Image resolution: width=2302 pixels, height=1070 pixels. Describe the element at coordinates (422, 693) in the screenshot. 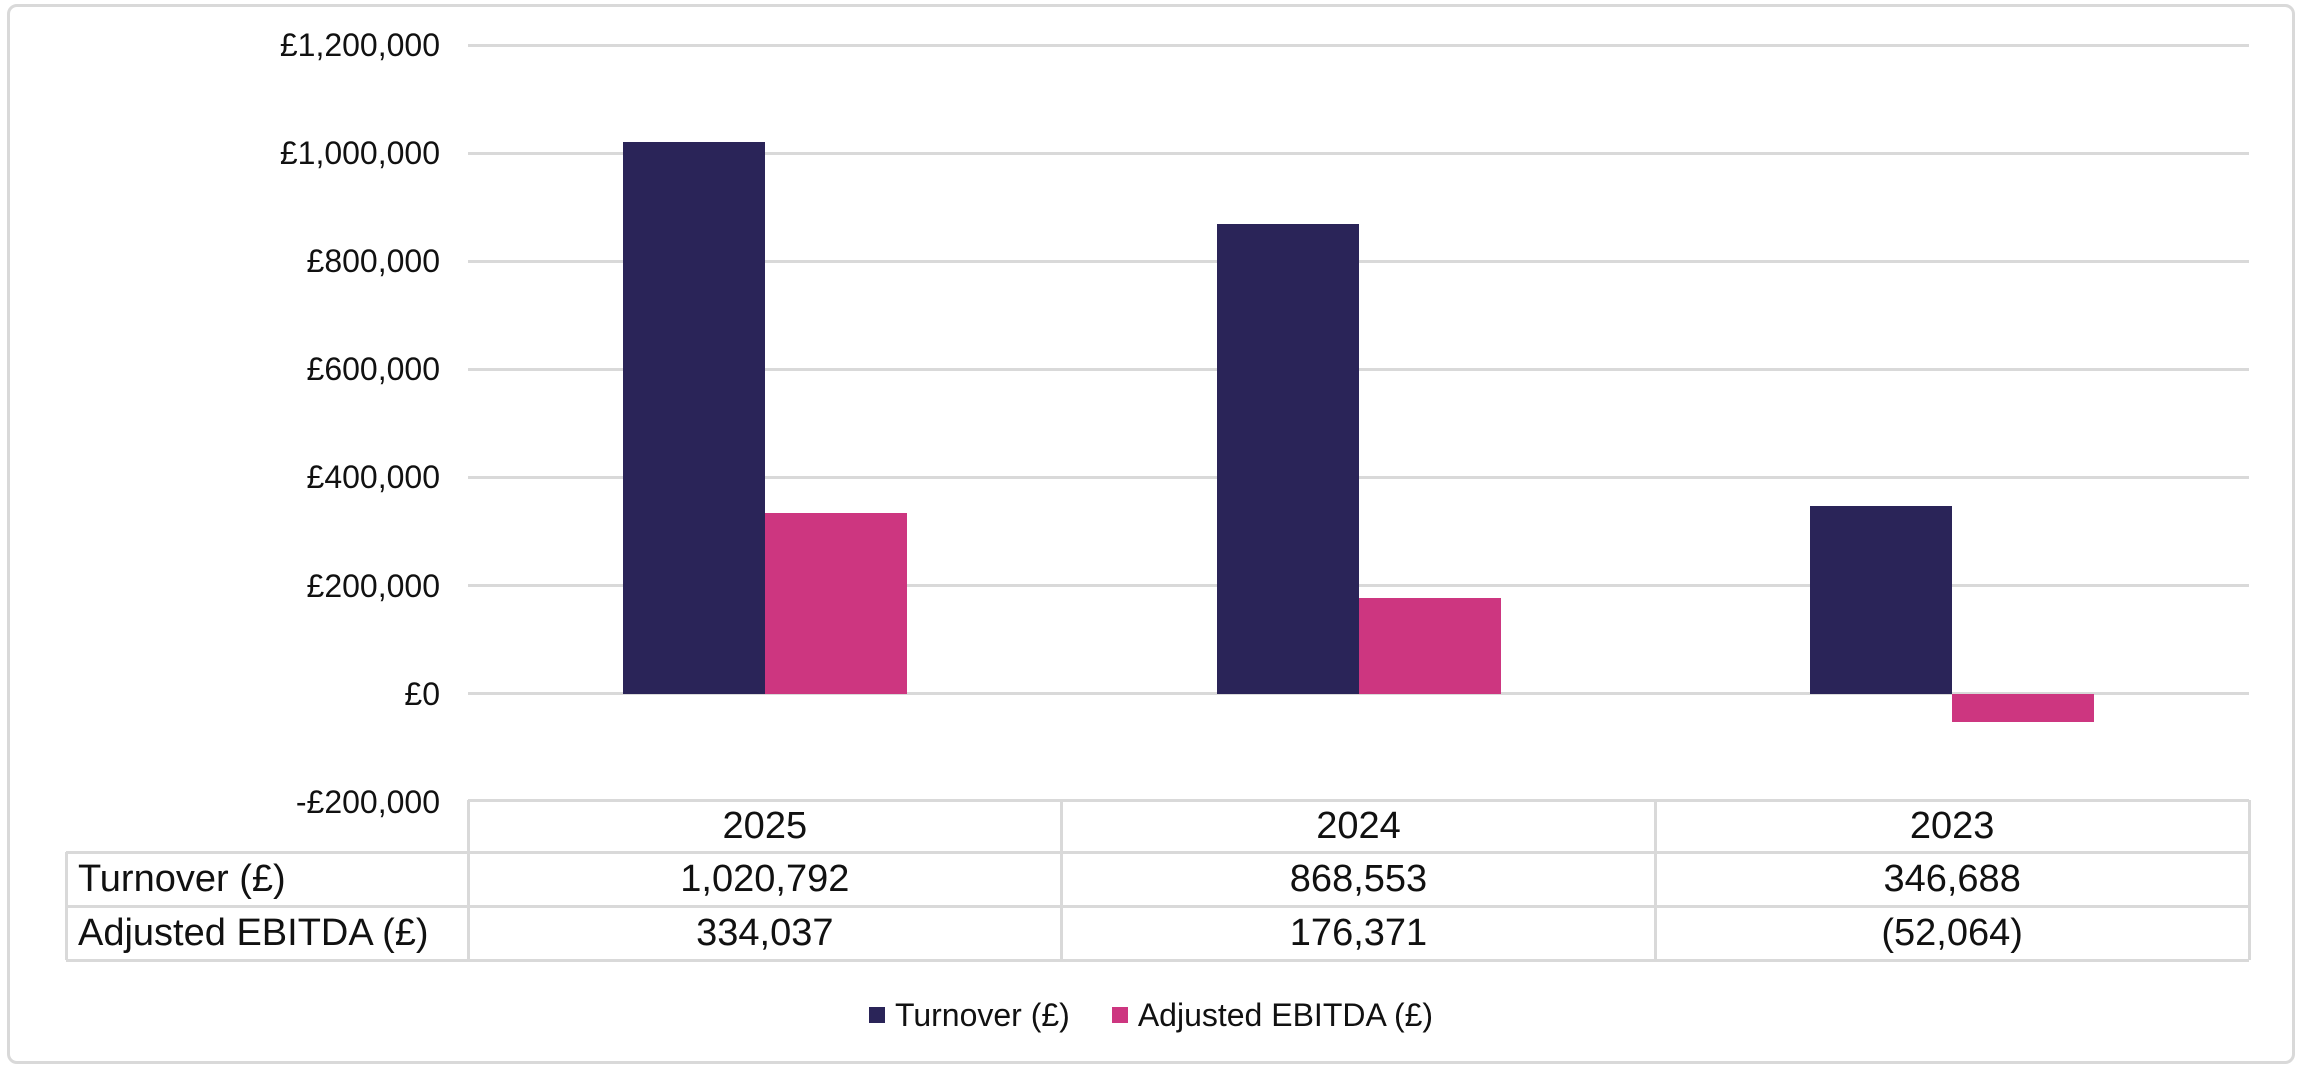

I see `y-axis-tick-label-0: £0` at that location.